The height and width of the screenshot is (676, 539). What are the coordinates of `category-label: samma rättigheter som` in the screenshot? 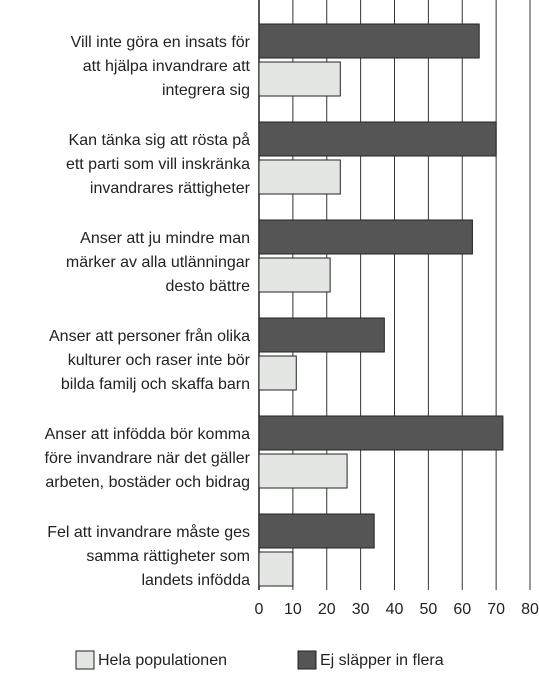 It's located at (168, 556).